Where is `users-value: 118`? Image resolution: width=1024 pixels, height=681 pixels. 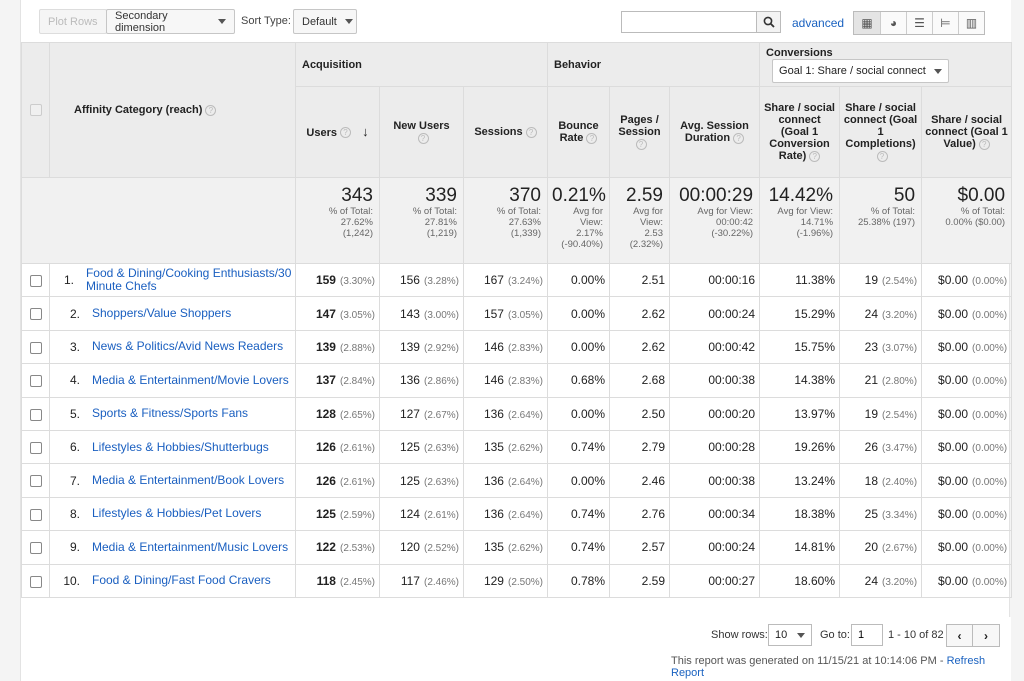
users-value: 118 is located at coordinates (326, 580).